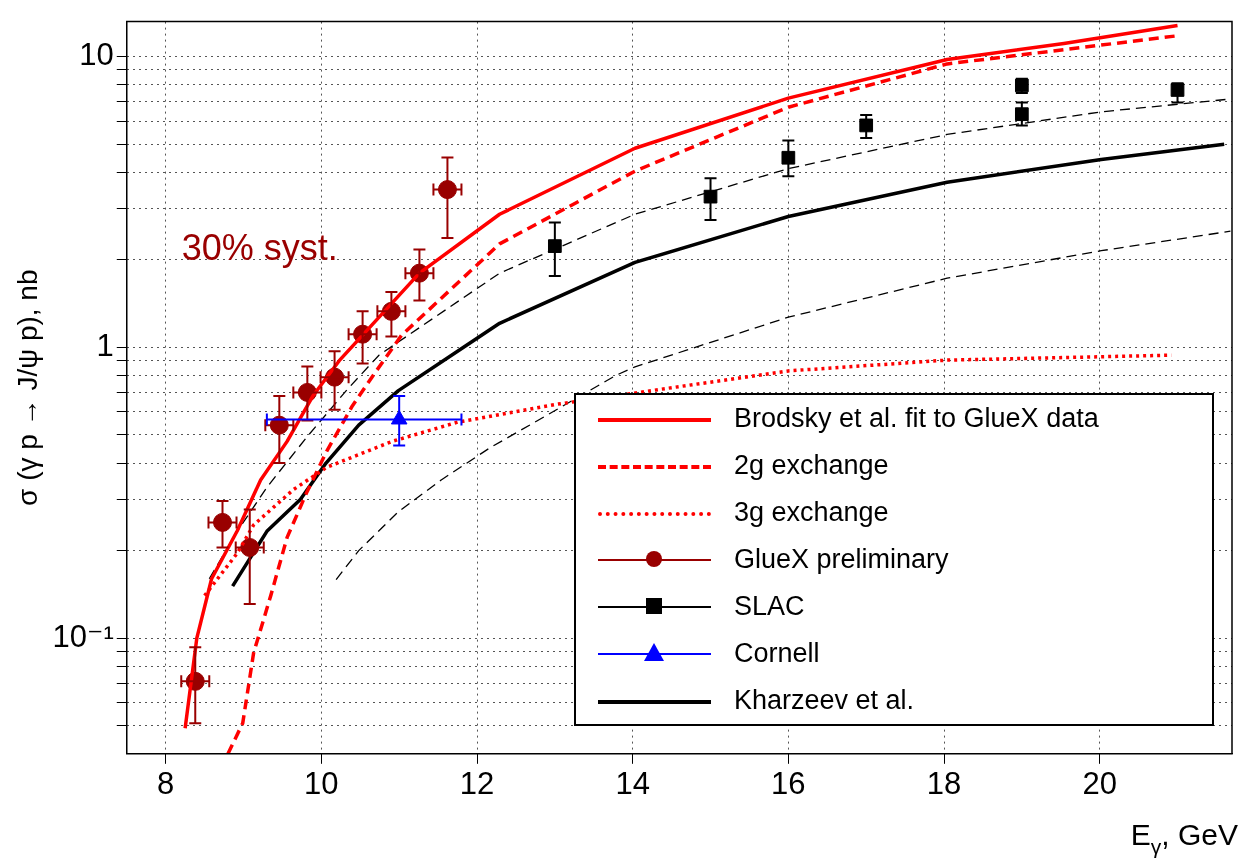 This screenshot has width=1242, height=863. Describe the element at coordinates (824, 700) in the screenshot. I see `legend-label: Kharzeev et al.` at that location.